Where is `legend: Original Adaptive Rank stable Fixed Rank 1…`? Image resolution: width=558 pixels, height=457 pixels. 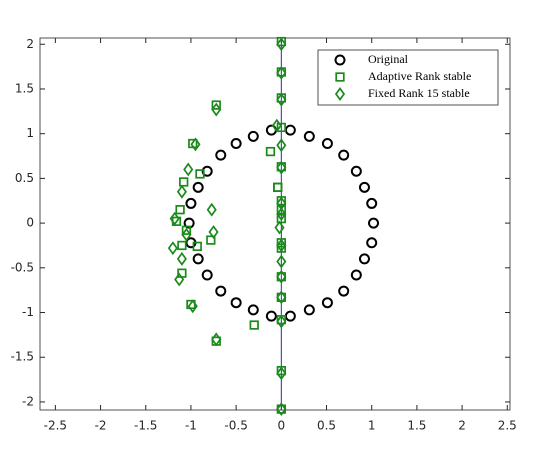
legend: Original Adaptive Rank stable Fixed Rank 1… is located at coordinates (408, 77).